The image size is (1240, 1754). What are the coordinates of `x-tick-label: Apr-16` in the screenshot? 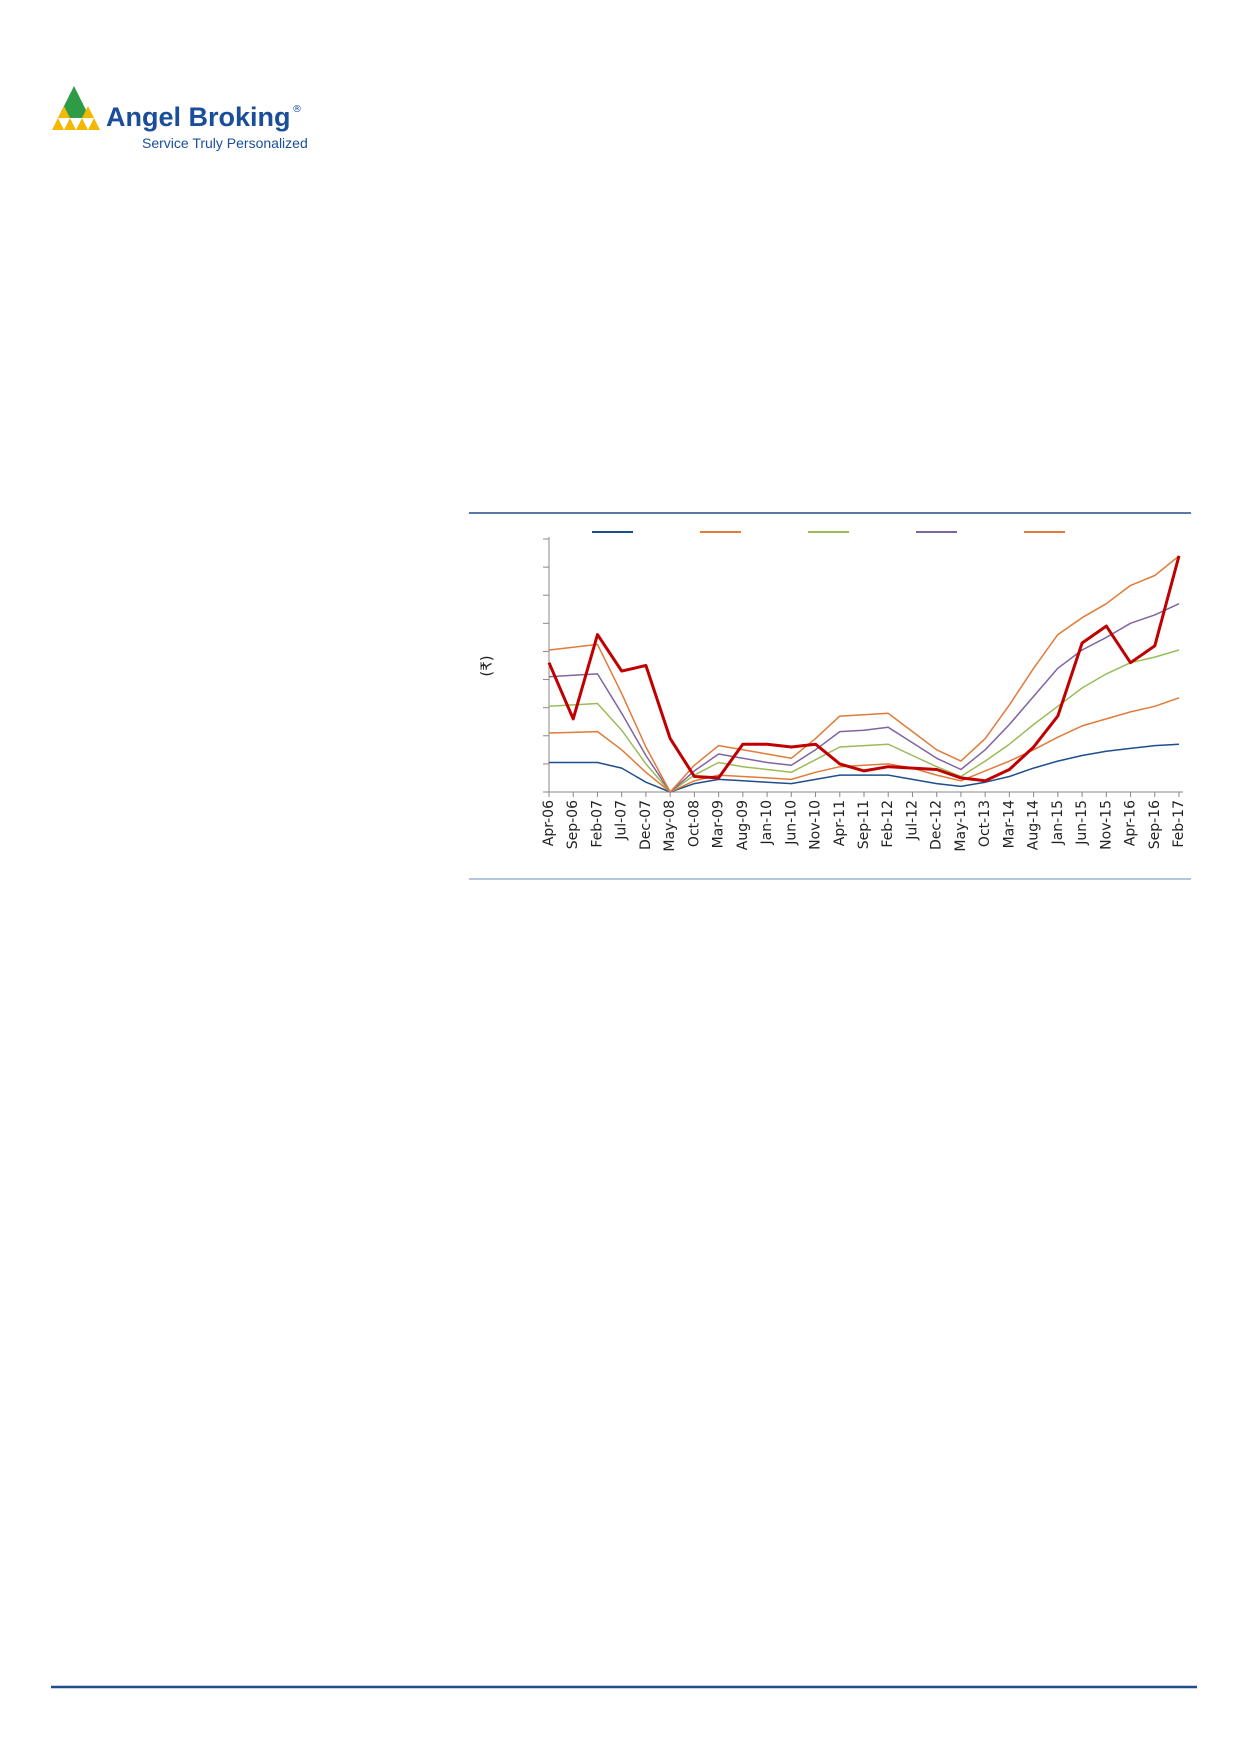 It's located at (1131, 823).